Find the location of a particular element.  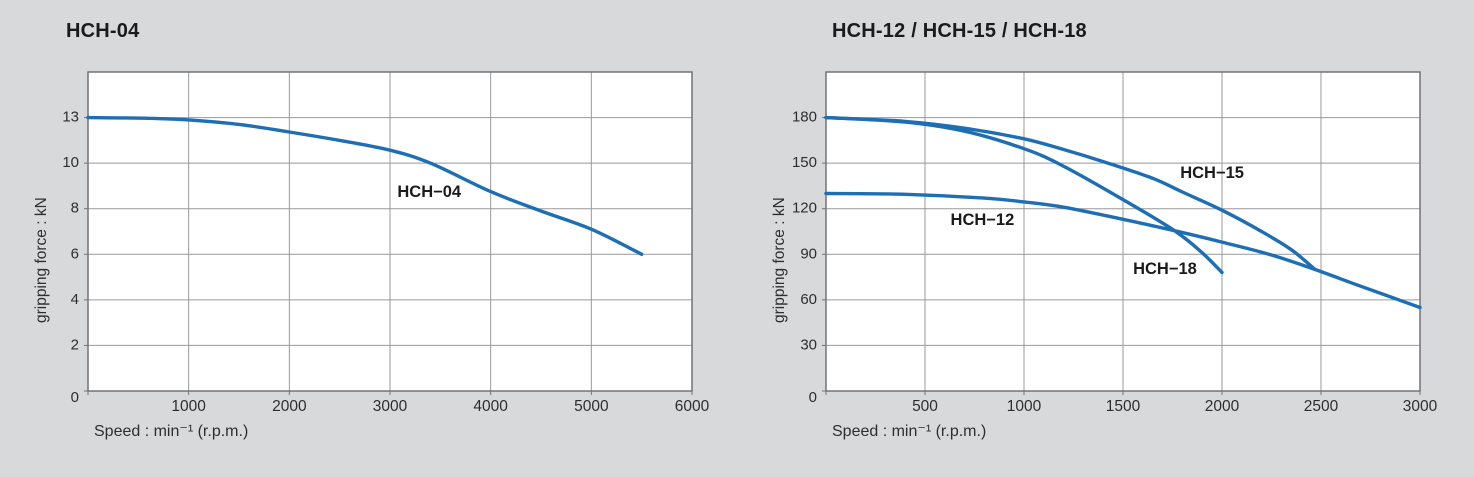

x-tick-label: 5000 is located at coordinates (591, 406).